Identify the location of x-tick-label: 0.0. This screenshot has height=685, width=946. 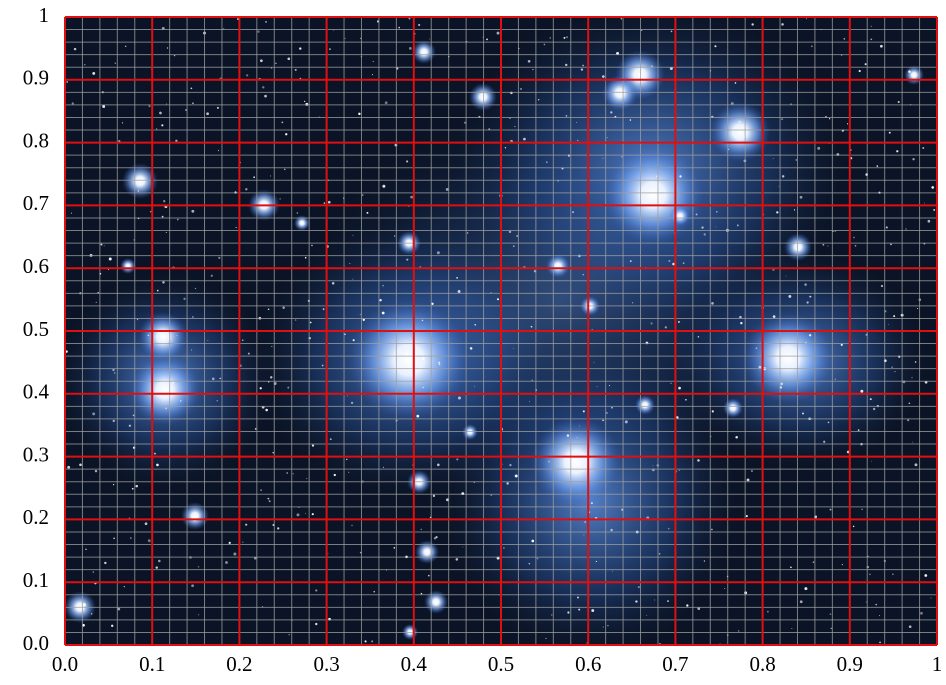
(65, 664).